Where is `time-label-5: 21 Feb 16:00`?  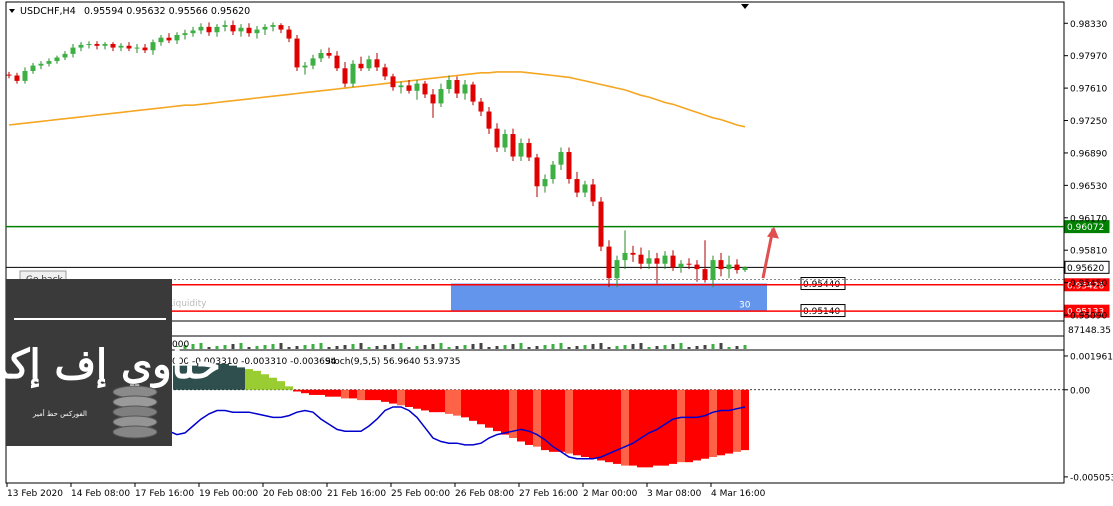
time-label-5: 21 Feb 16:00 is located at coordinates (356, 494).